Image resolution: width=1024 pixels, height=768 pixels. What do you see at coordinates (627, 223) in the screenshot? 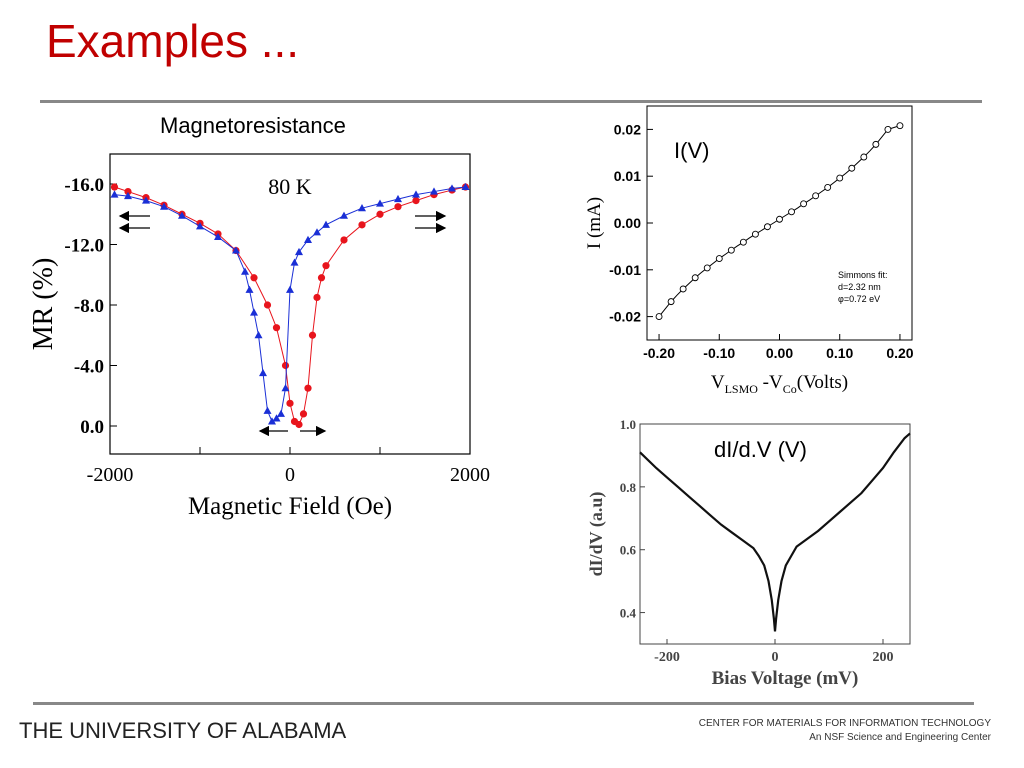
I see `iv-y-tick-label: 0.00` at bounding box center [627, 223].